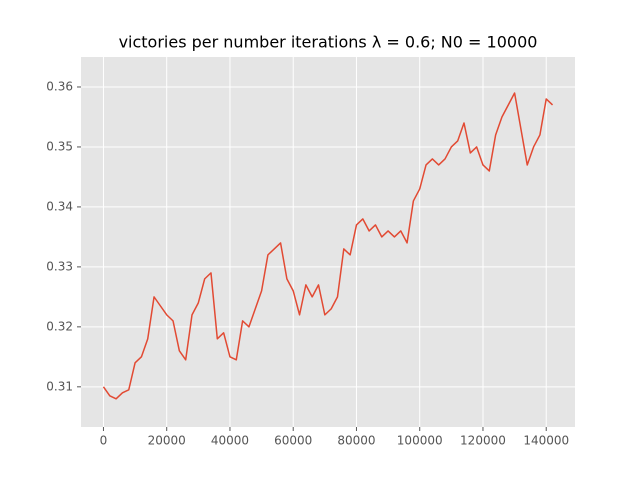  Describe the element at coordinates (356, 441) in the screenshot. I see `x-tick-label: 80000` at that location.